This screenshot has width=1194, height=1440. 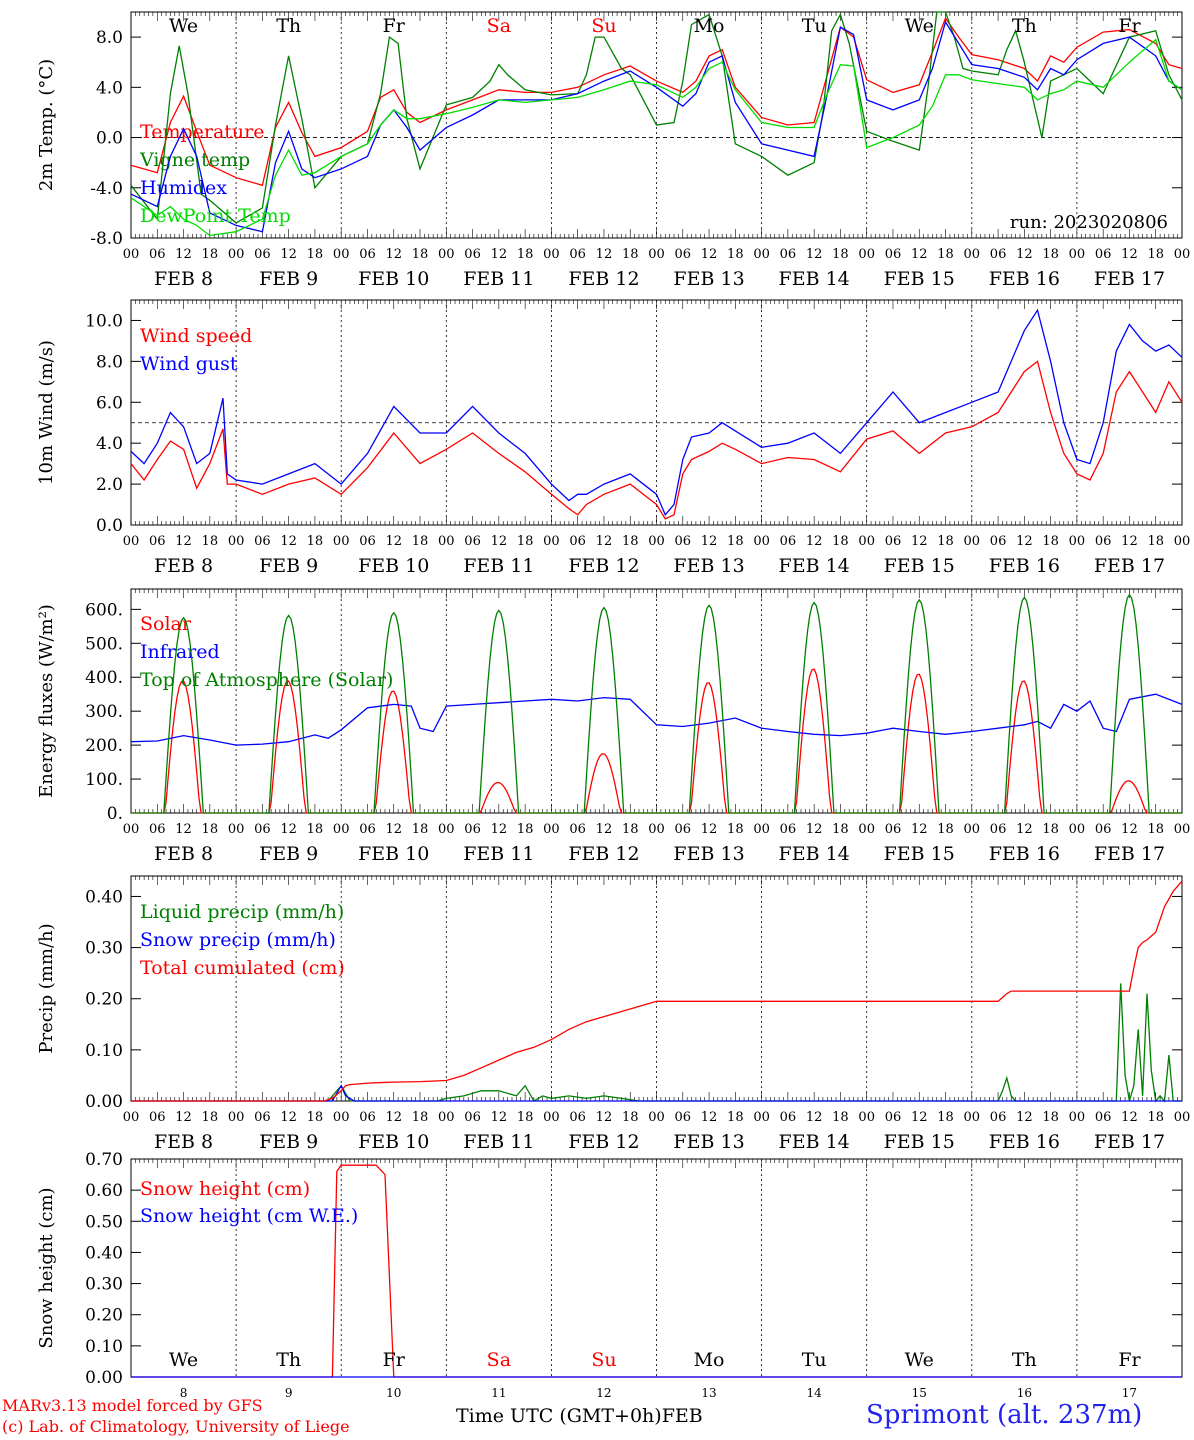 I want to click on legend-entry: DewPoint Temp, so click(x=215, y=216).